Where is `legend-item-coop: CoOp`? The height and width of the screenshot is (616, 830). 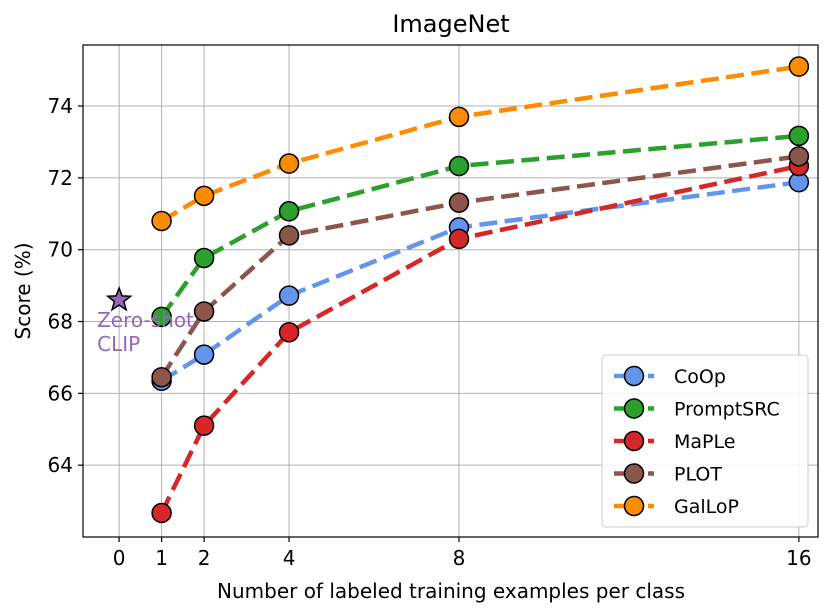 legend-item-coop: CoOp is located at coordinates (670, 376).